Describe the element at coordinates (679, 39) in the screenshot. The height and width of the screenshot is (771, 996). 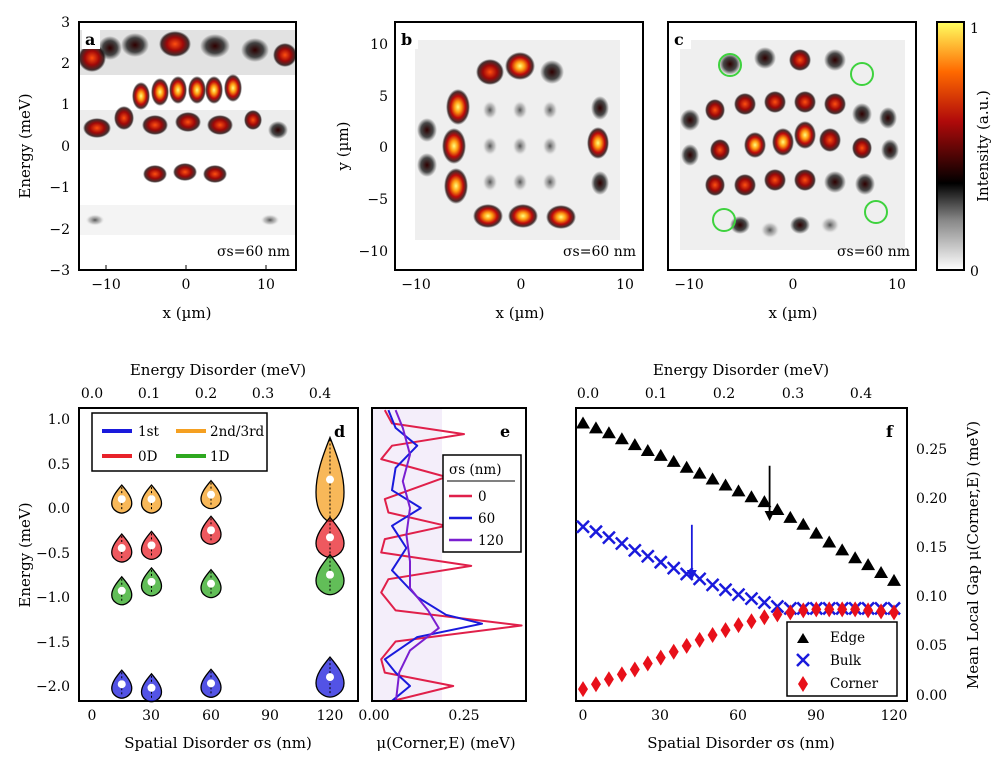
I see `panel-c-label: c` at that location.